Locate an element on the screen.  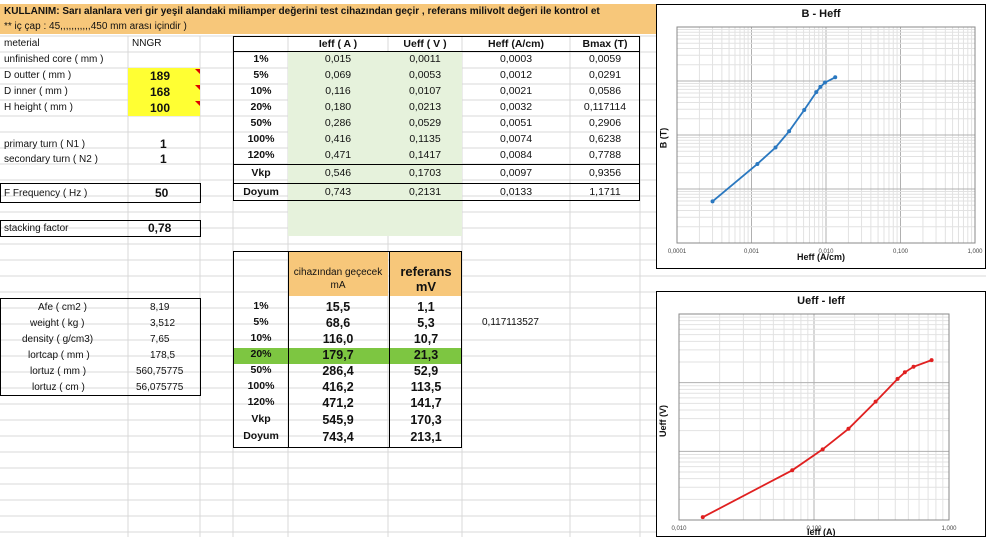
main-table-cell-label: 120% is located at coordinates (261, 155).